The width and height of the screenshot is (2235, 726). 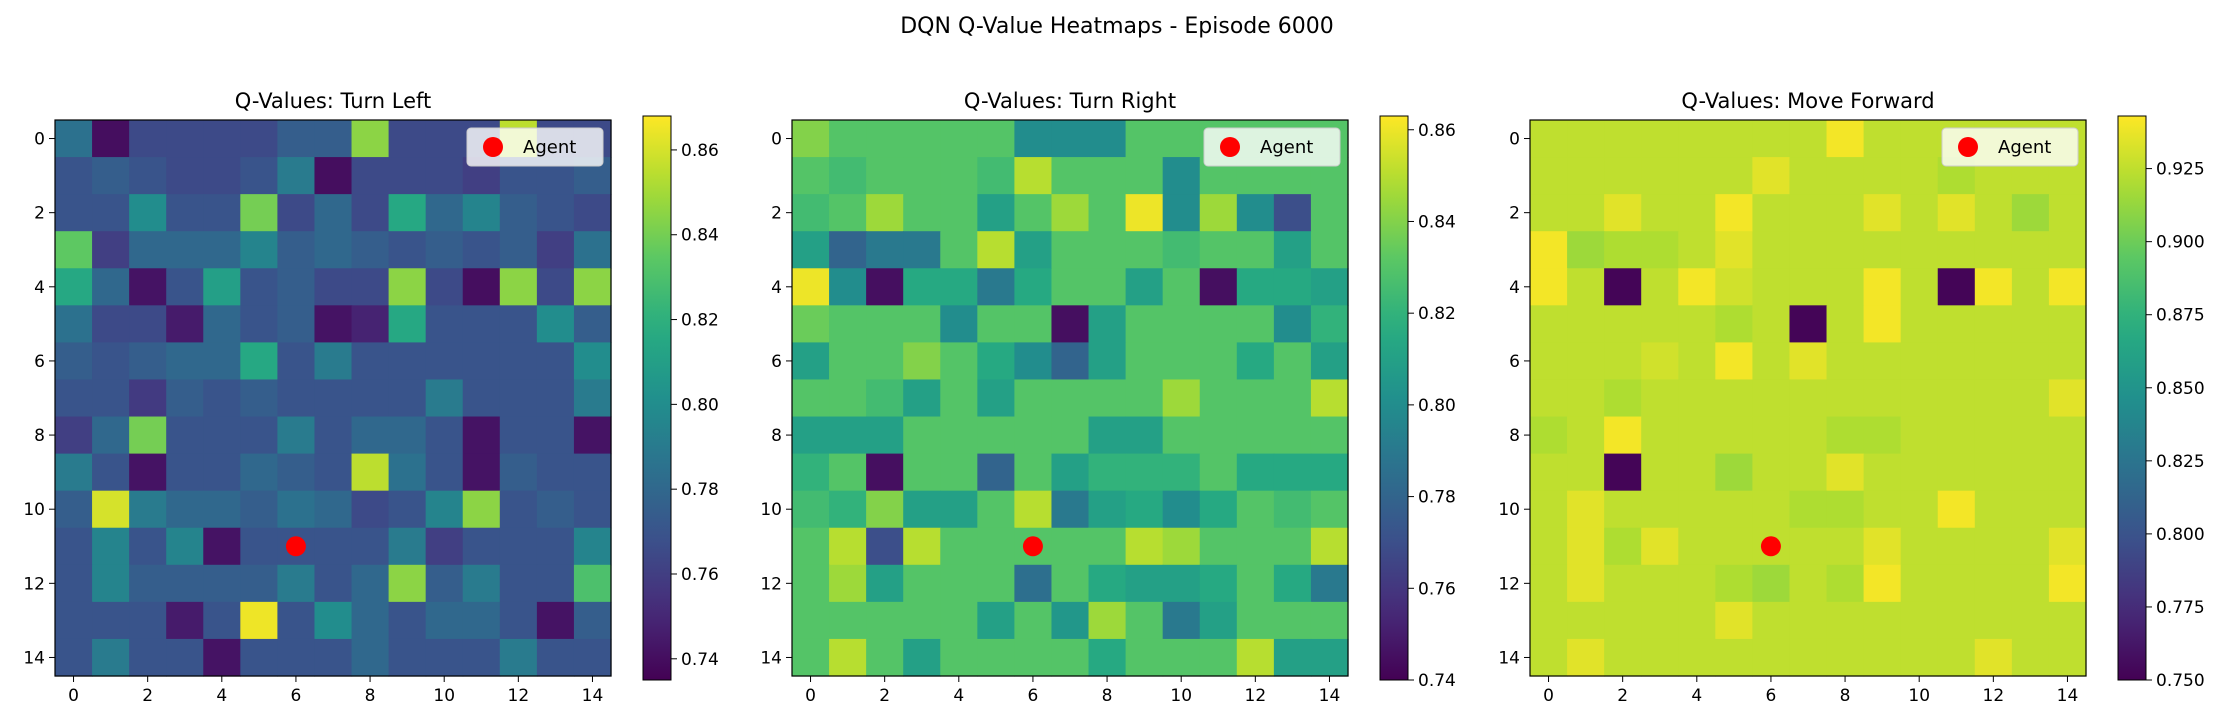 What do you see at coordinates (2180, 316) in the screenshot?
I see `colorbar-tick-label: 0.875` at bounding box center [2180, 316].